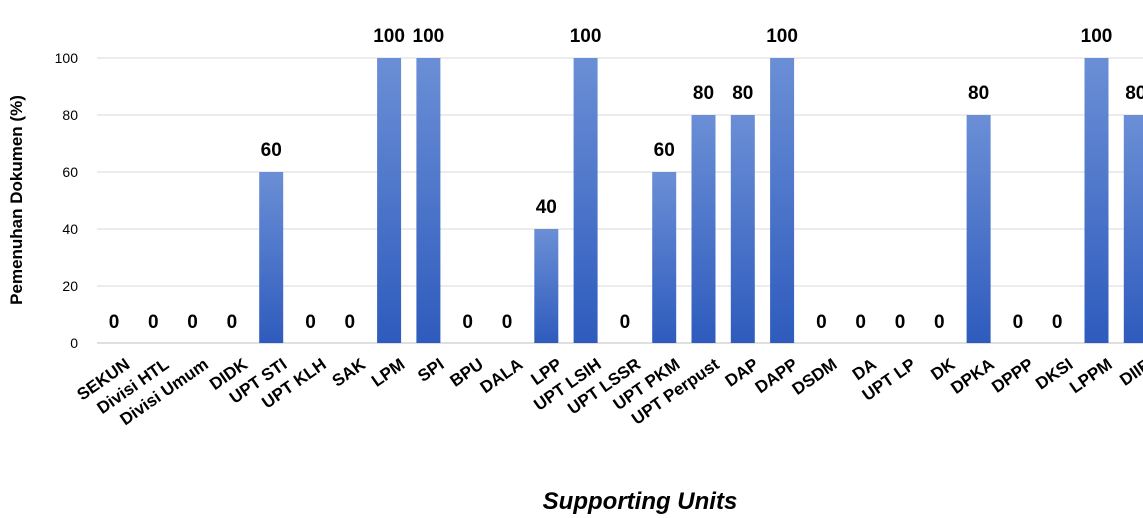 The height and width of the screenshot is (518, 1143). Describe the element at coordinates (1012, 376) in the screenshot. I see `category-label: DPPP` at that location.